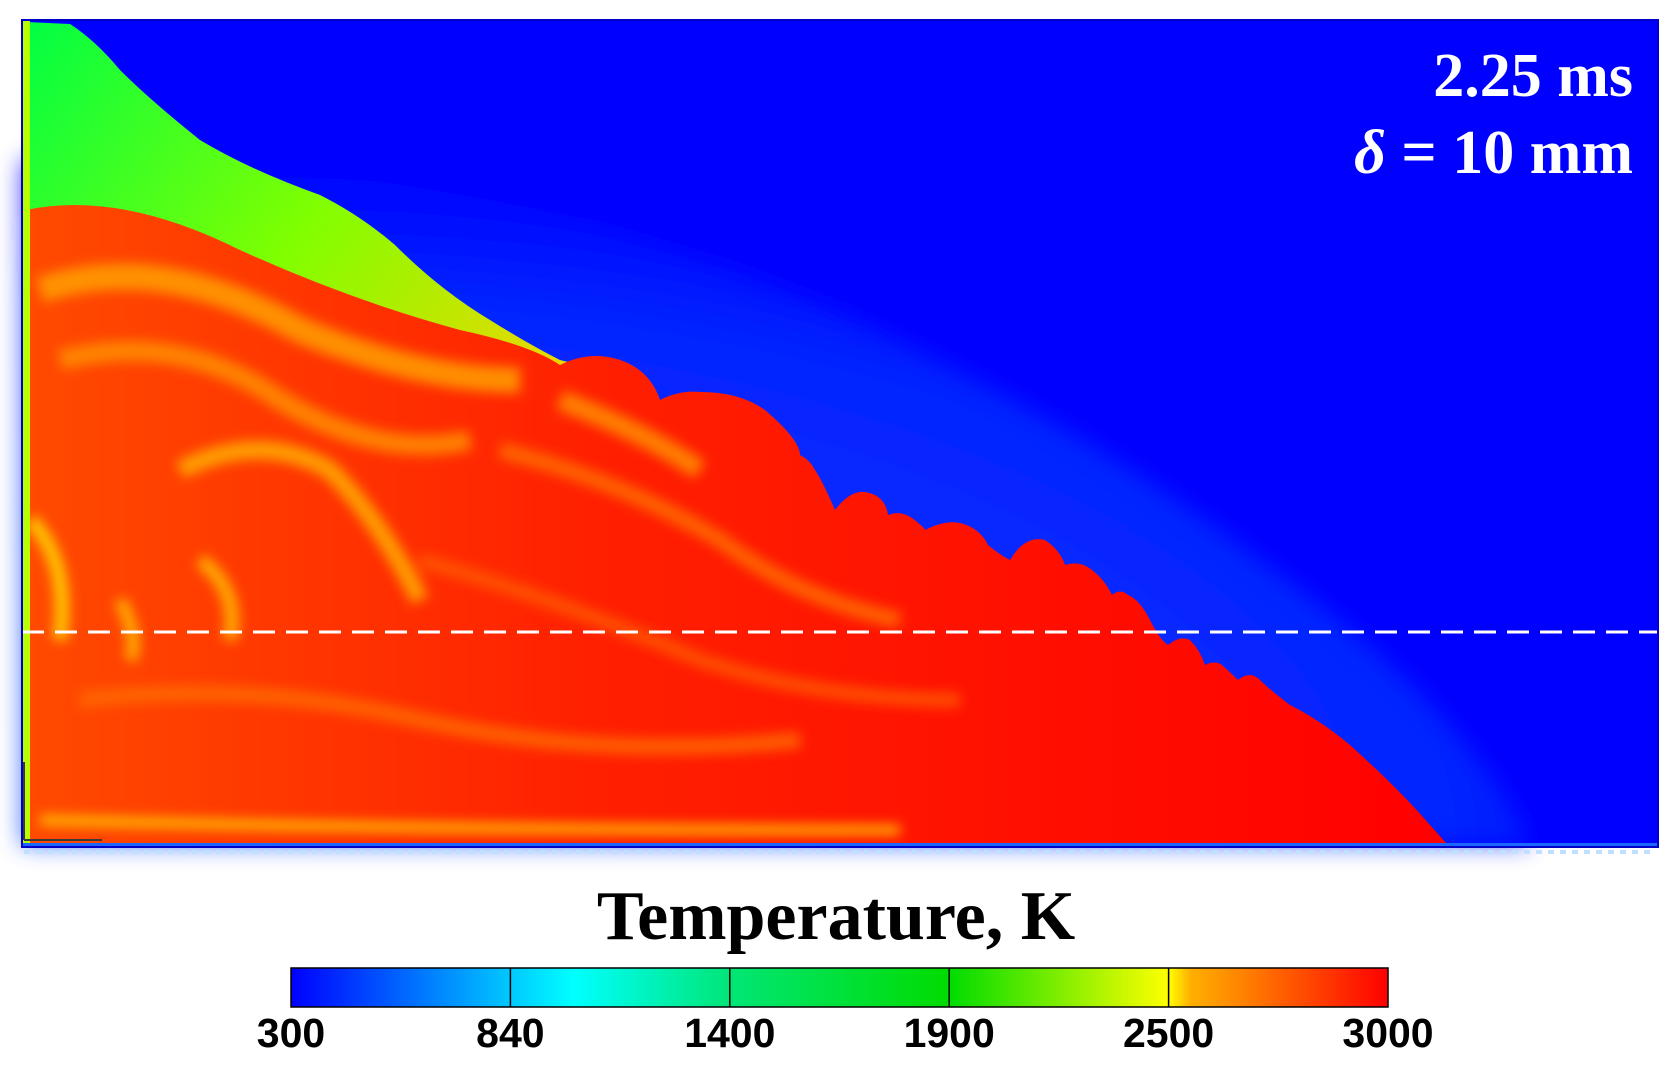 The width and height of the screenshot is (1672, 1078). What do you see at coordinates (1509, 153) in the screenshot?
I see `delta-value: = 10 mm` at bounding box center [1509, 153].